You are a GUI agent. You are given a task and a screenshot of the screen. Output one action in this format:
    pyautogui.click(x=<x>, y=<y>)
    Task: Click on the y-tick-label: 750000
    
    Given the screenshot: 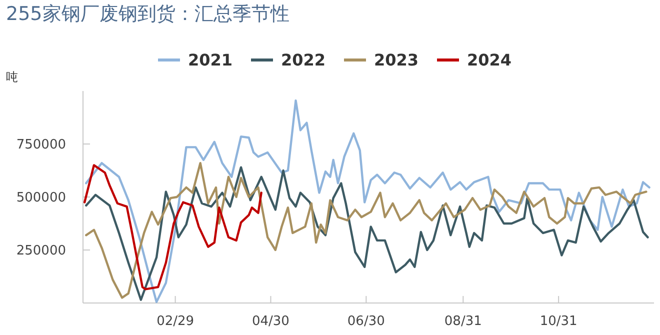 What is the action you would take?
    pyautogui.click(x=41, y=145)
    